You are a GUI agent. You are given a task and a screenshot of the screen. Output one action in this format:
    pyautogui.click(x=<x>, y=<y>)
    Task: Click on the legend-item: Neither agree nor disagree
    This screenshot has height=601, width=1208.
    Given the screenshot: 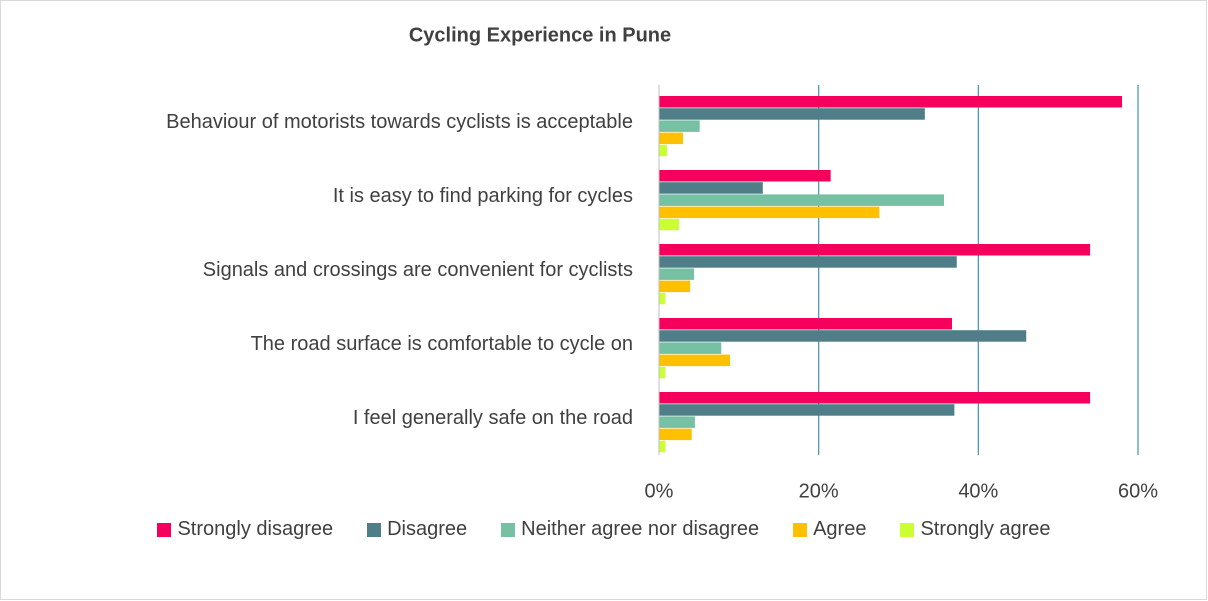 What is the action you would take?
    pyautogui.click(x=630, y=529)
    